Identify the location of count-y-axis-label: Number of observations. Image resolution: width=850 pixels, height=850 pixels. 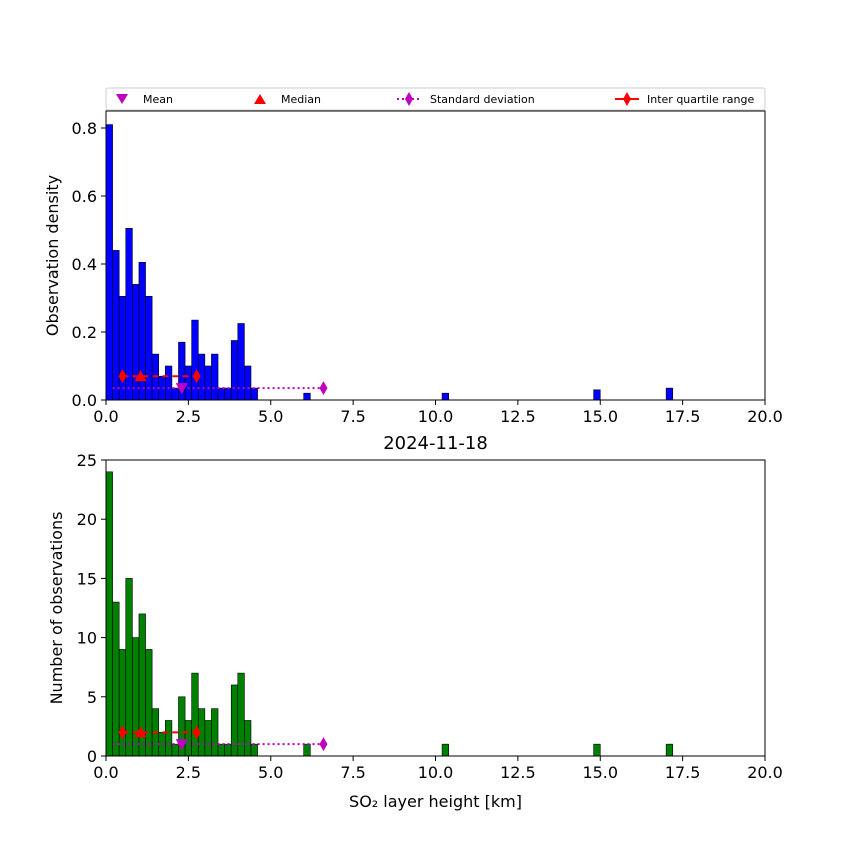
(56, 608).